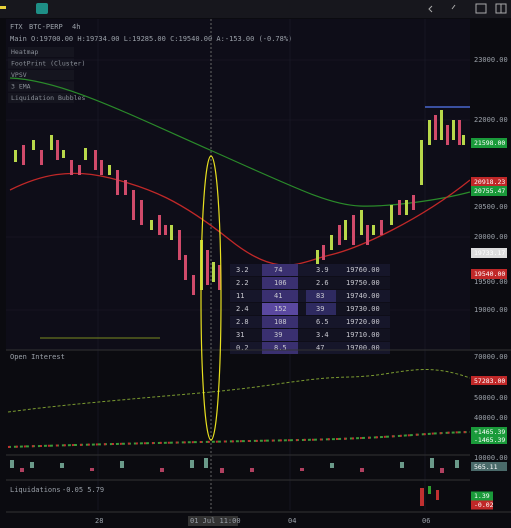 The height and width of the screenshot is (528, 511). Describe the element at coordinates (491, 120) in the screenshot. I see `price-label: 22000.00` at that location.